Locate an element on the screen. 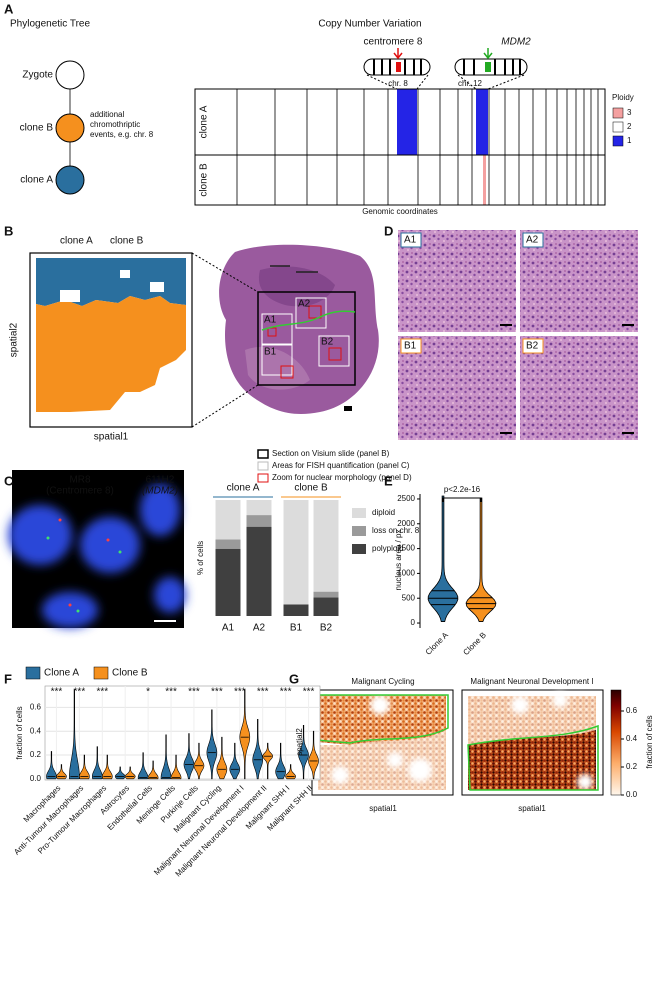  legend-label: clone B is located at coordinates (127, 241).